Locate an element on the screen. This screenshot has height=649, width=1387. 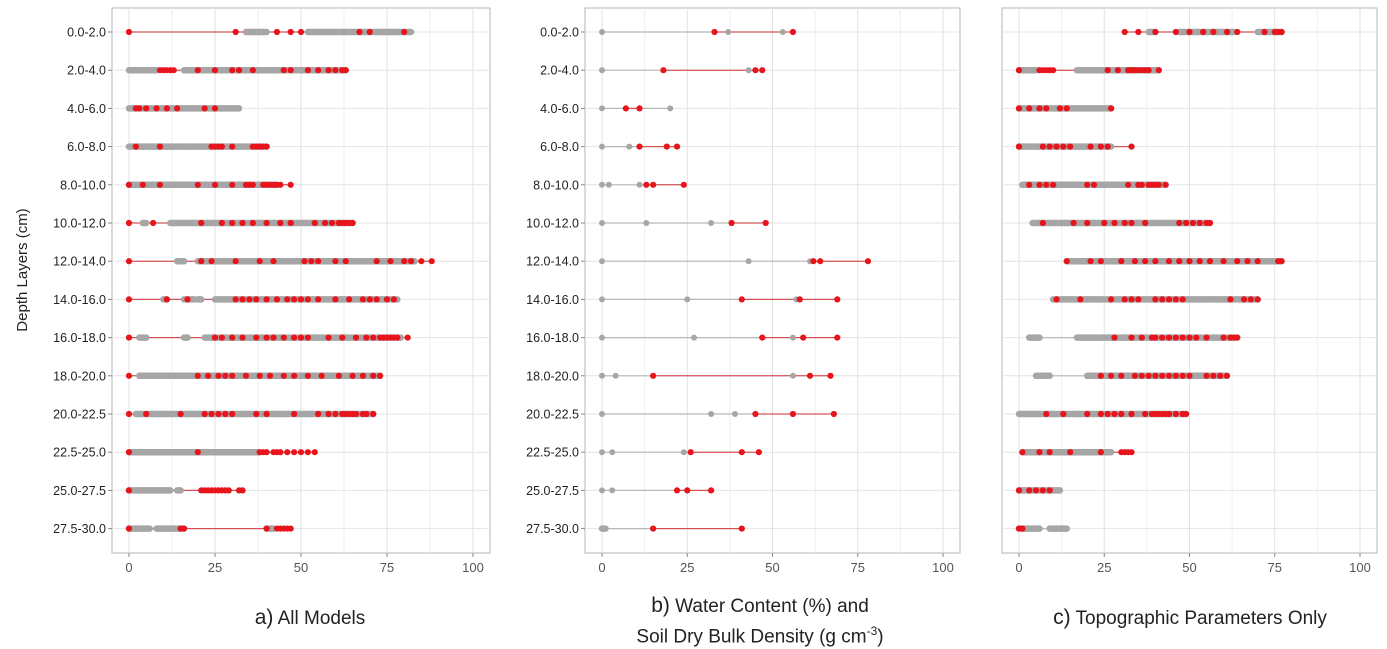
panel-c-x-tick-label: 75 is located at coordinates (1275, 567).